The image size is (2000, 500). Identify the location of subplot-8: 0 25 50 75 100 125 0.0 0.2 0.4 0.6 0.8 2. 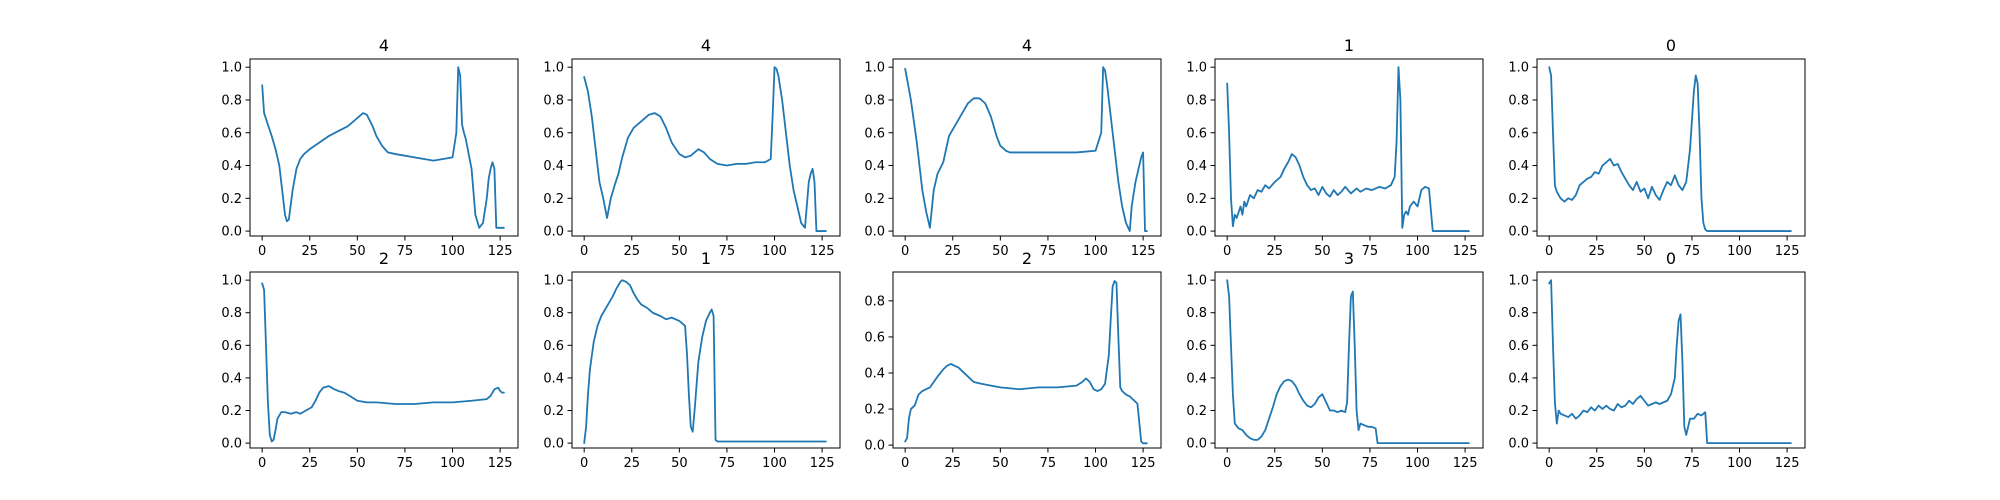
(1013, 360).